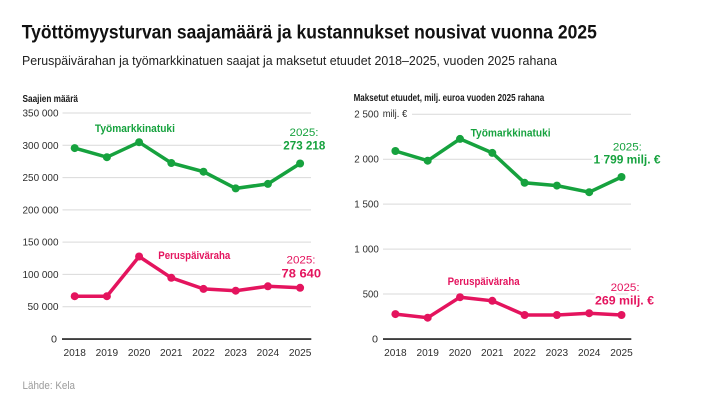  What do you see at coordinates (624, 300) in the screenshot?
I see `svg-text: 269 milj. €` at bounding box center [624, 300].